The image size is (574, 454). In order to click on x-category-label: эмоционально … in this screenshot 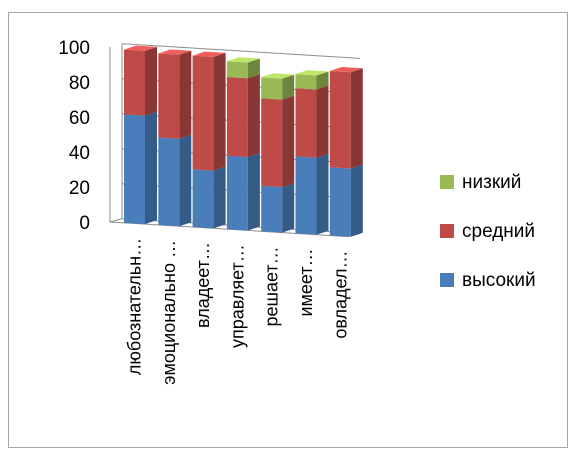, I will do `click(169, 312)`.